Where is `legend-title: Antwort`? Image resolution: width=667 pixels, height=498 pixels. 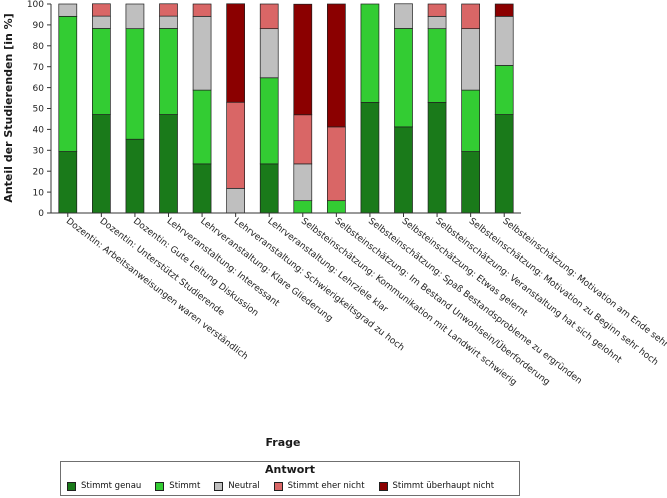 legend-title: Antwort is located at coordinates (289, 469).